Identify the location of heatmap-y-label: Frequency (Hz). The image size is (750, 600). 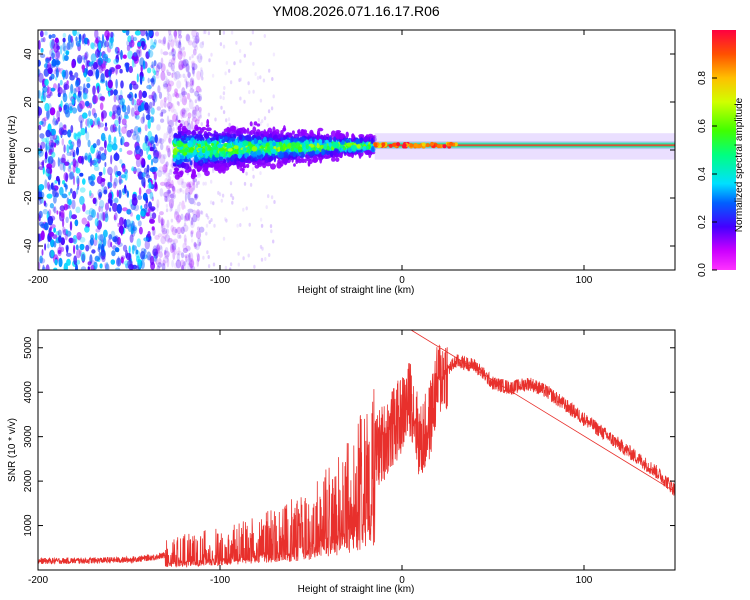
(12, 150).